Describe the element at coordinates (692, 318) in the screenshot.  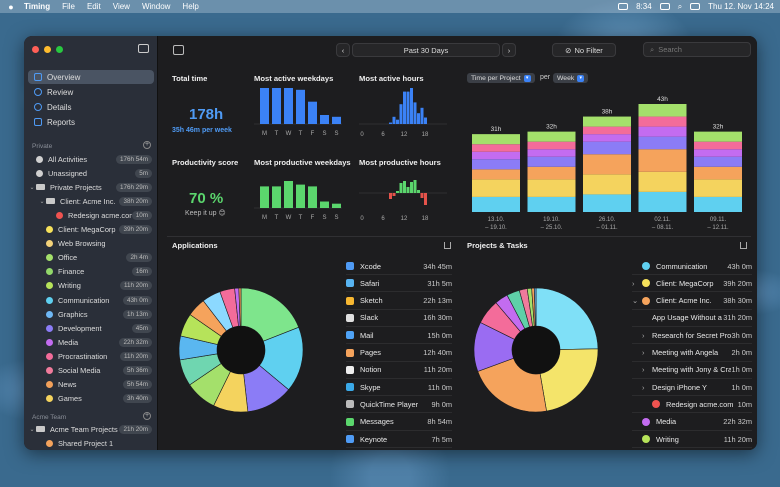
I see `list-item: App Usage Without a Task31h 20m` at that location.